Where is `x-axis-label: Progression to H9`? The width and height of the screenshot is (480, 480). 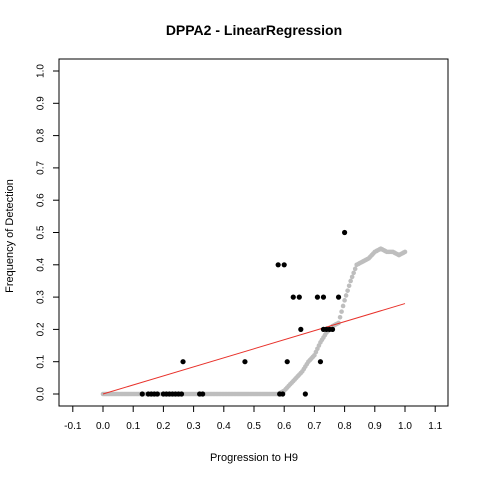 x-axis-label: Progression to H9 is located at coordinates (254, 458).